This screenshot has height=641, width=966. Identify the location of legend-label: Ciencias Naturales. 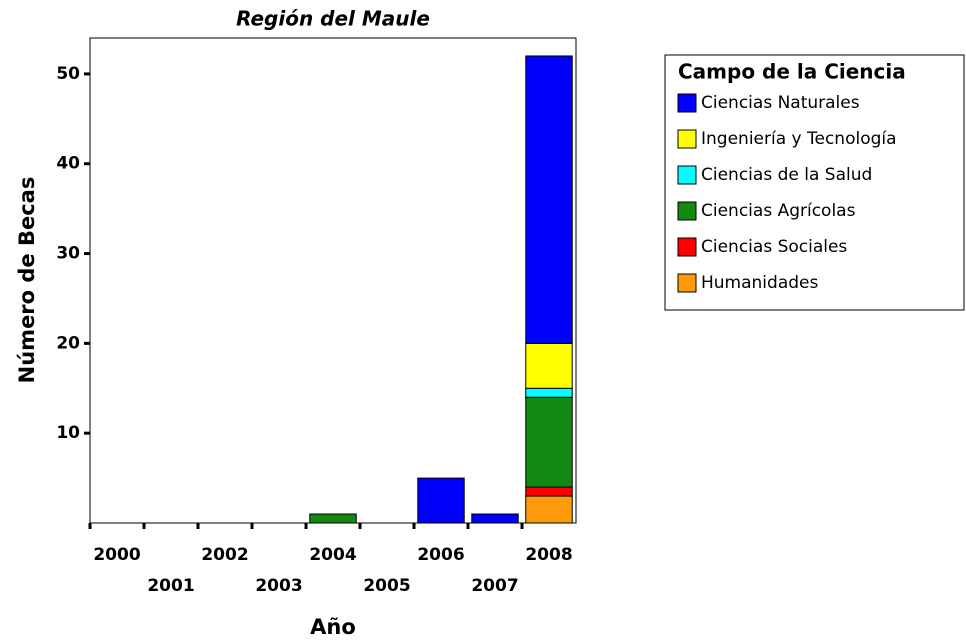
(780, 103).